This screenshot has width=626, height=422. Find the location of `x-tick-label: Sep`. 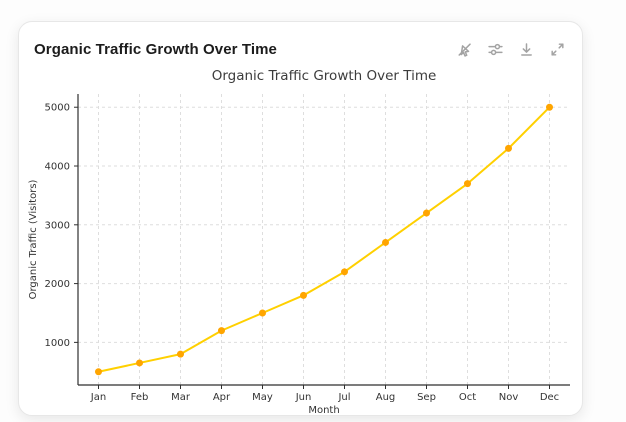

x-tick-label: Sep is located at coordinates (426, 397).